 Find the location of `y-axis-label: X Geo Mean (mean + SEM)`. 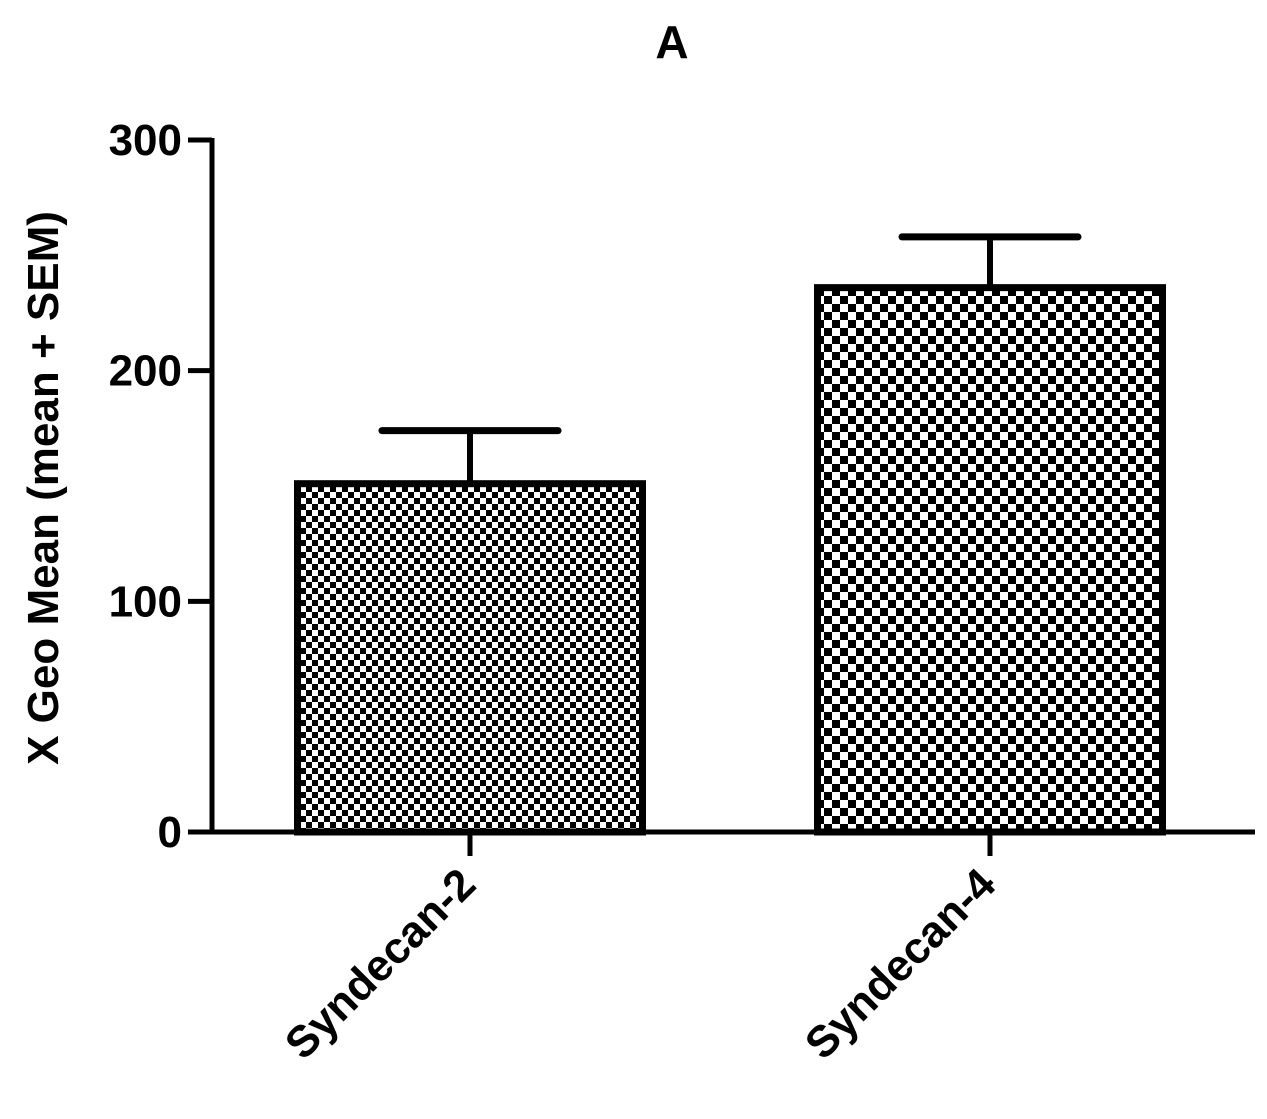

y-axis-label: X Geo Mean (mean + SEM) is located at coordinates (43, 488).